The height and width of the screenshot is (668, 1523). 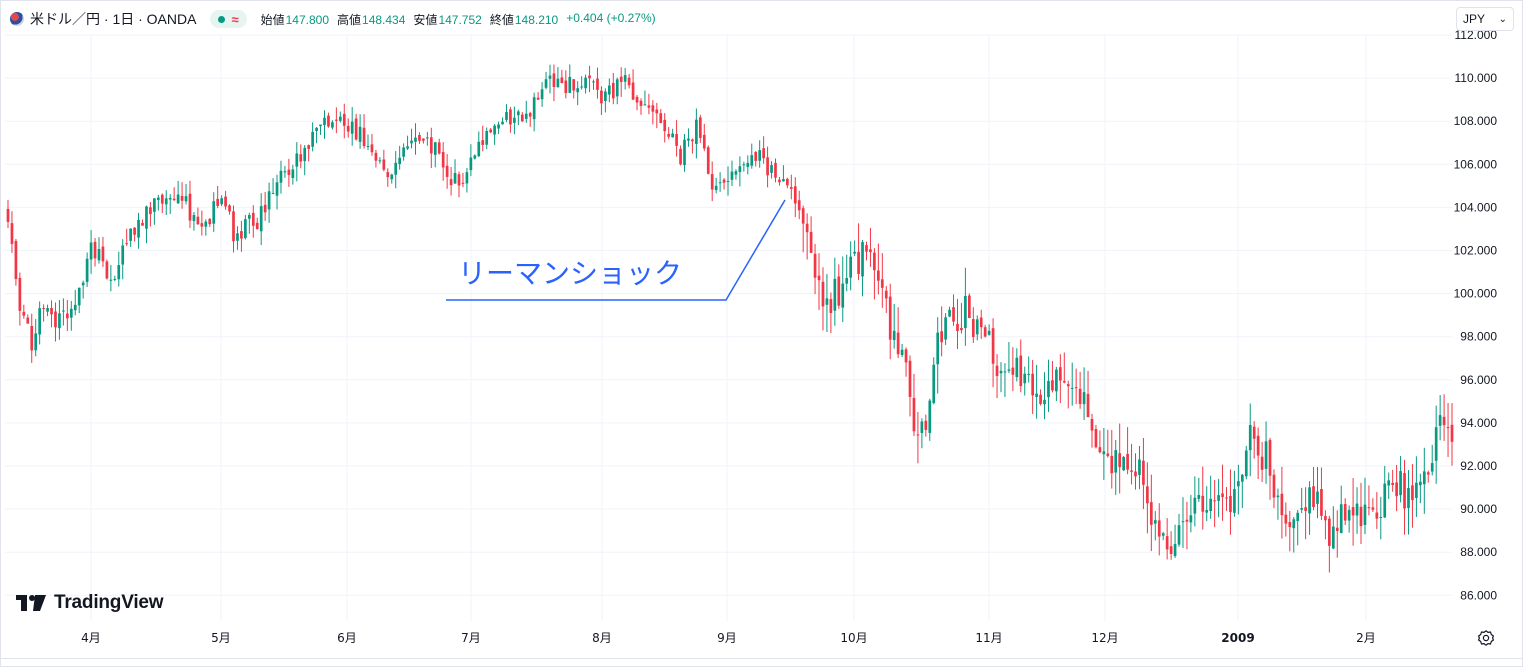 I want to click on price-tick-label: 102.000, so click(x=1476, y=251).